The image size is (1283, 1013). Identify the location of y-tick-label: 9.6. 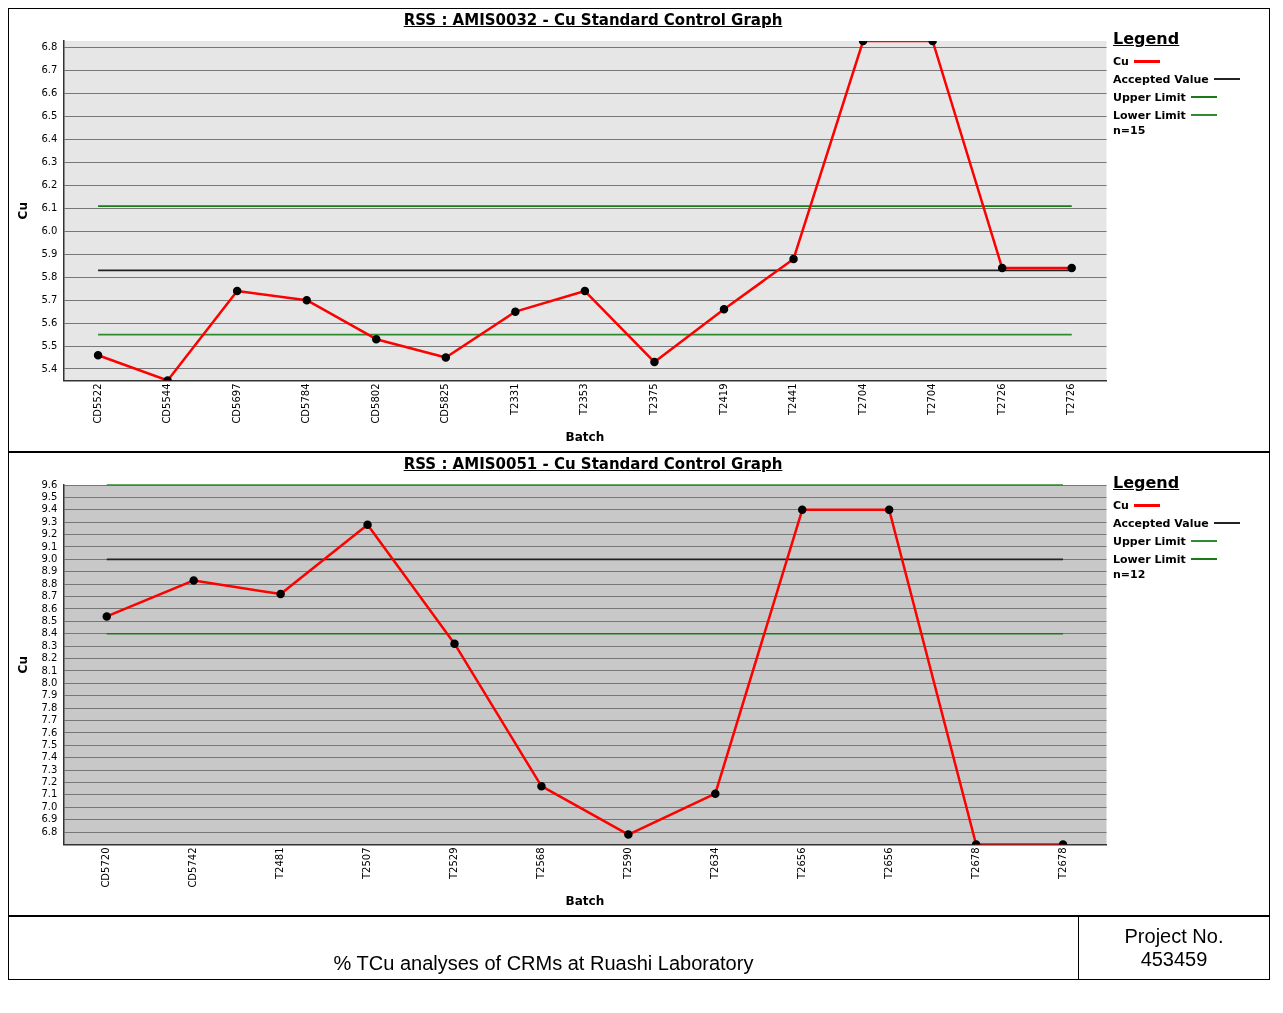
(49, 484).